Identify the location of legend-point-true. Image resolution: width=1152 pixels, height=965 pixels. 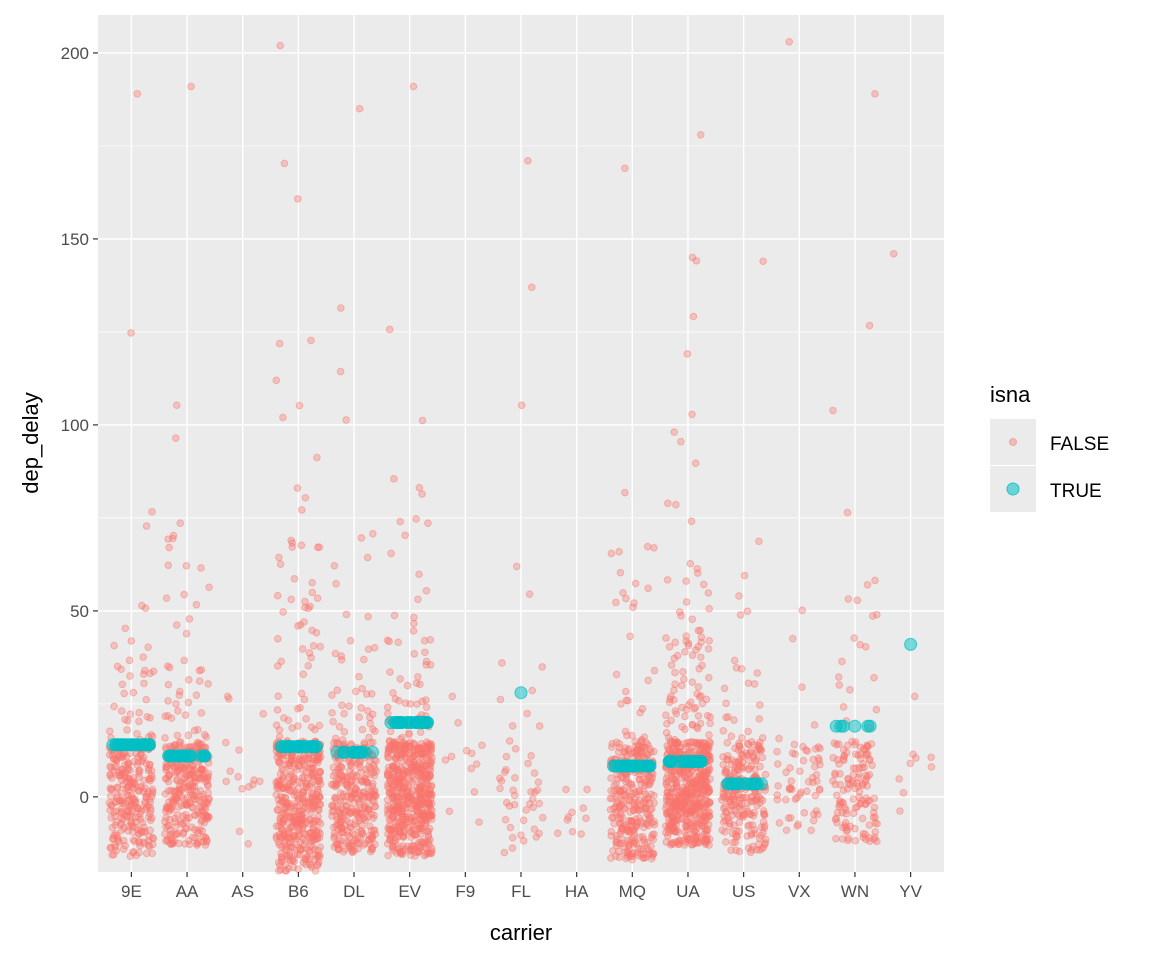
(1013, 489).